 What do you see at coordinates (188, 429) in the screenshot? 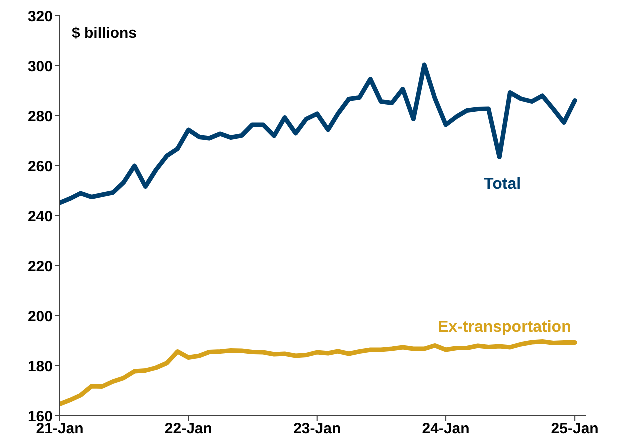
I see `x-tick-label: 22-Jan` at bounding box center [188, 429].